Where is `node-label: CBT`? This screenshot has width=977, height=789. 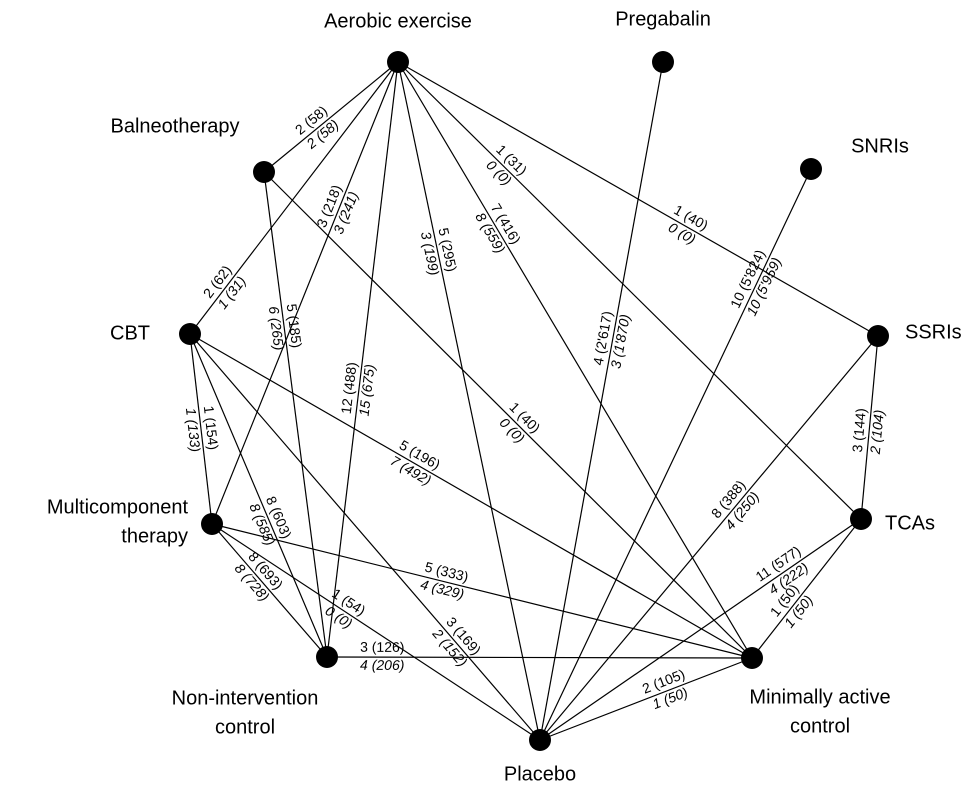 node-label: CBT is located at coordinates (130, 333).